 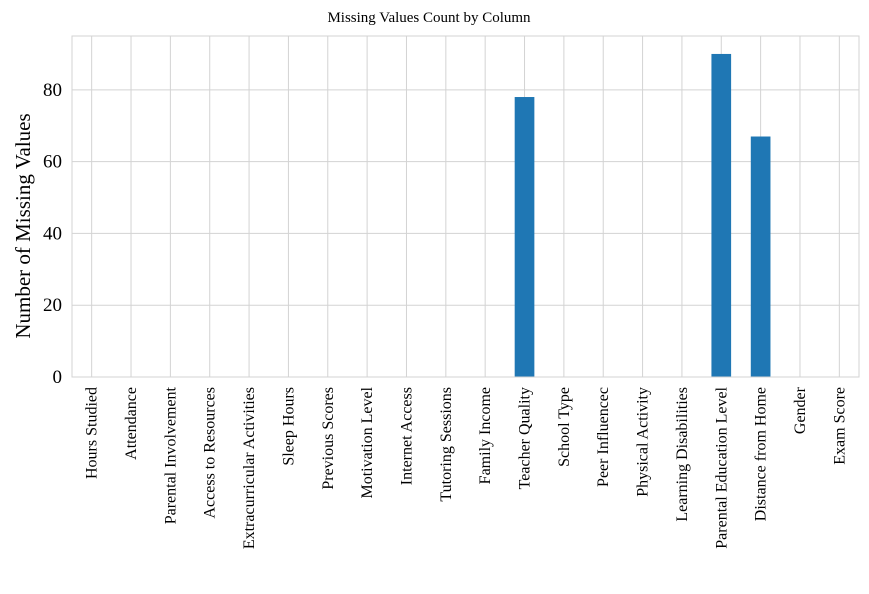 What do you see at coordinates (249, 468) in the screenshot?
I see `x-tick-label: Extracurricular Activities` at bounding box center [249, 468].